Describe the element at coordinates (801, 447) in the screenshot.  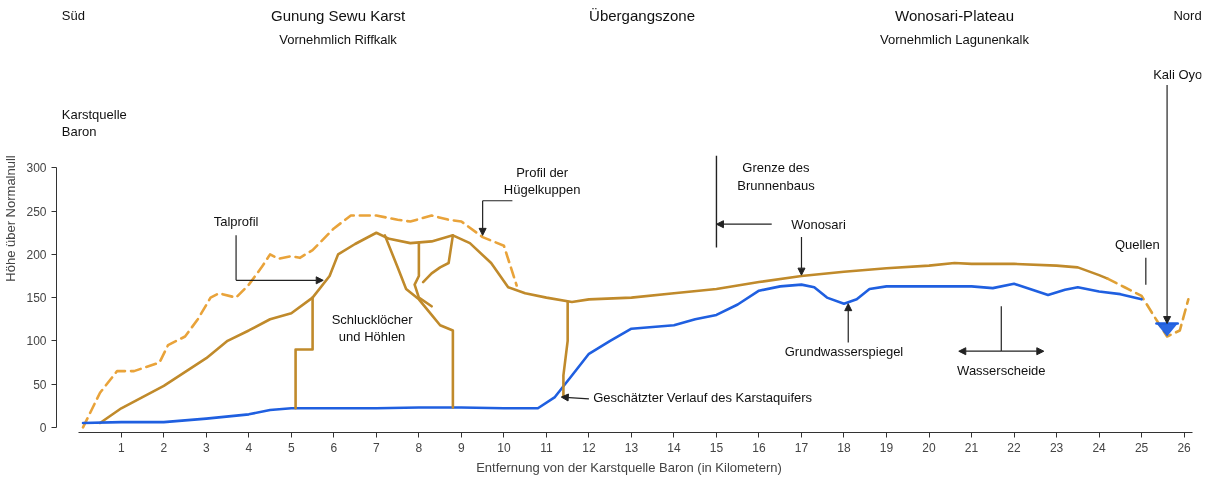
I see `x-tick-label: 17` at that location.